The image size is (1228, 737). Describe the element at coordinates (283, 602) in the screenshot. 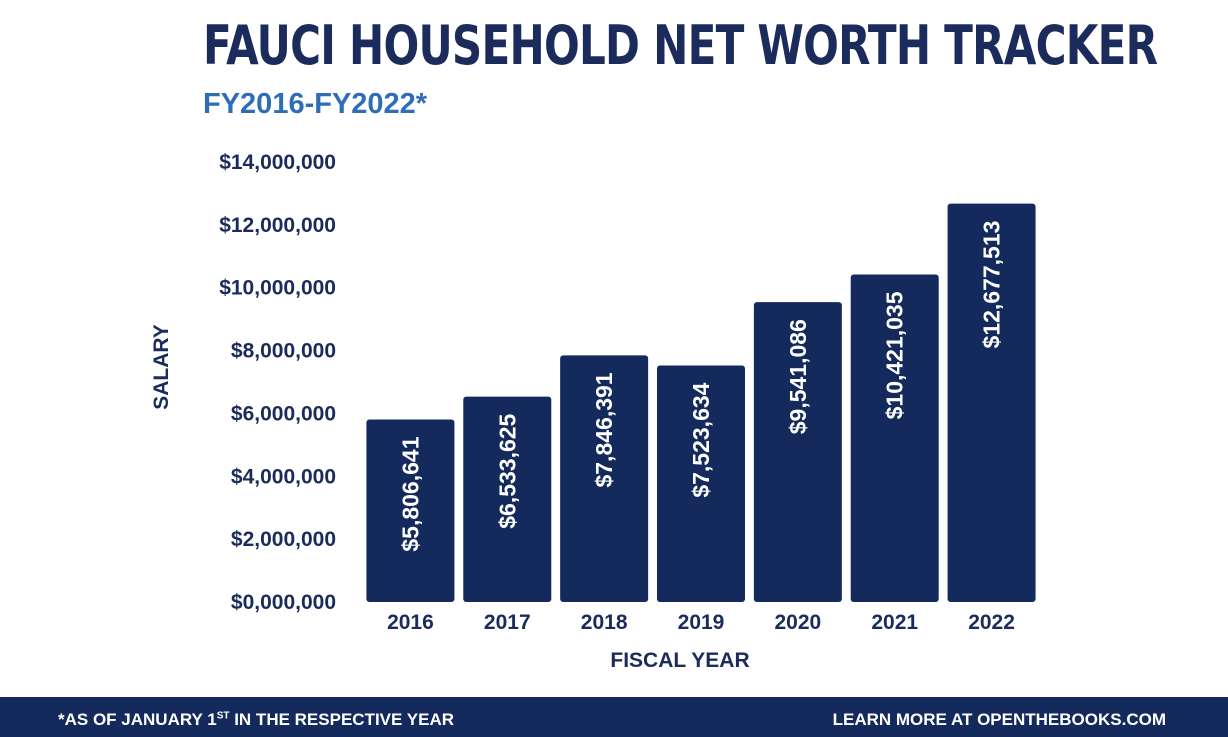

I see `y-tick-label: $0,000,000` at that location.